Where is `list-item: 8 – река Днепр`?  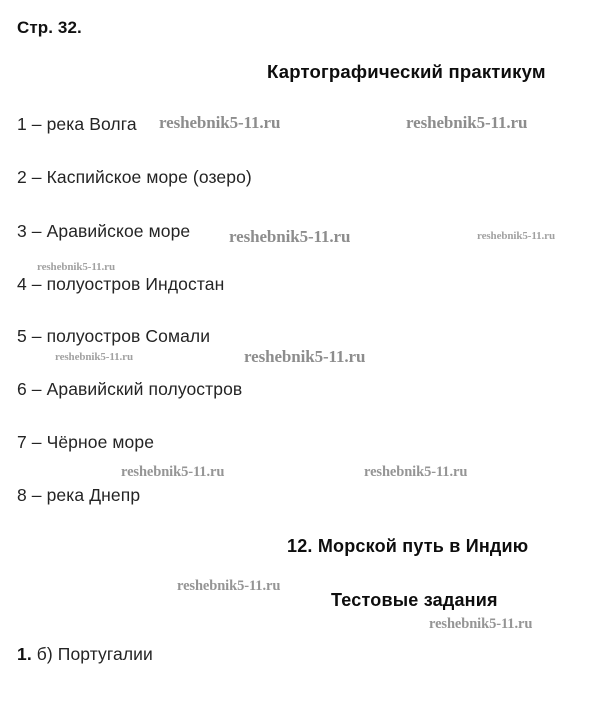 list-item: 8 – река Днепр is located at coordinates (79, 495).